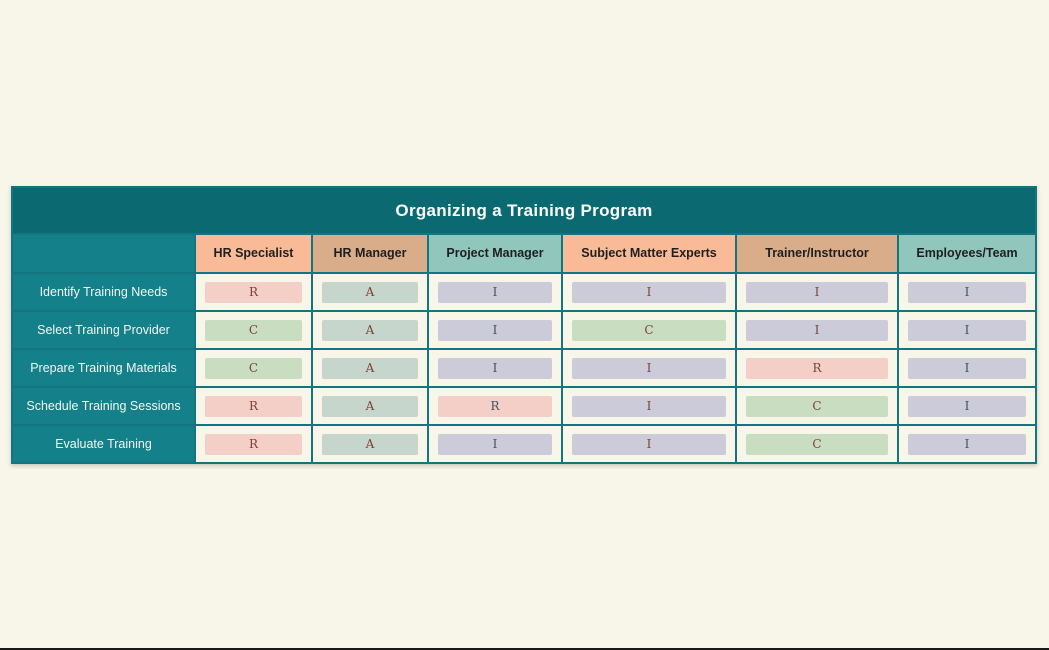 The image size is (1049, 650). I want to click on task-label: Select Training Provider, so click(103, 330).